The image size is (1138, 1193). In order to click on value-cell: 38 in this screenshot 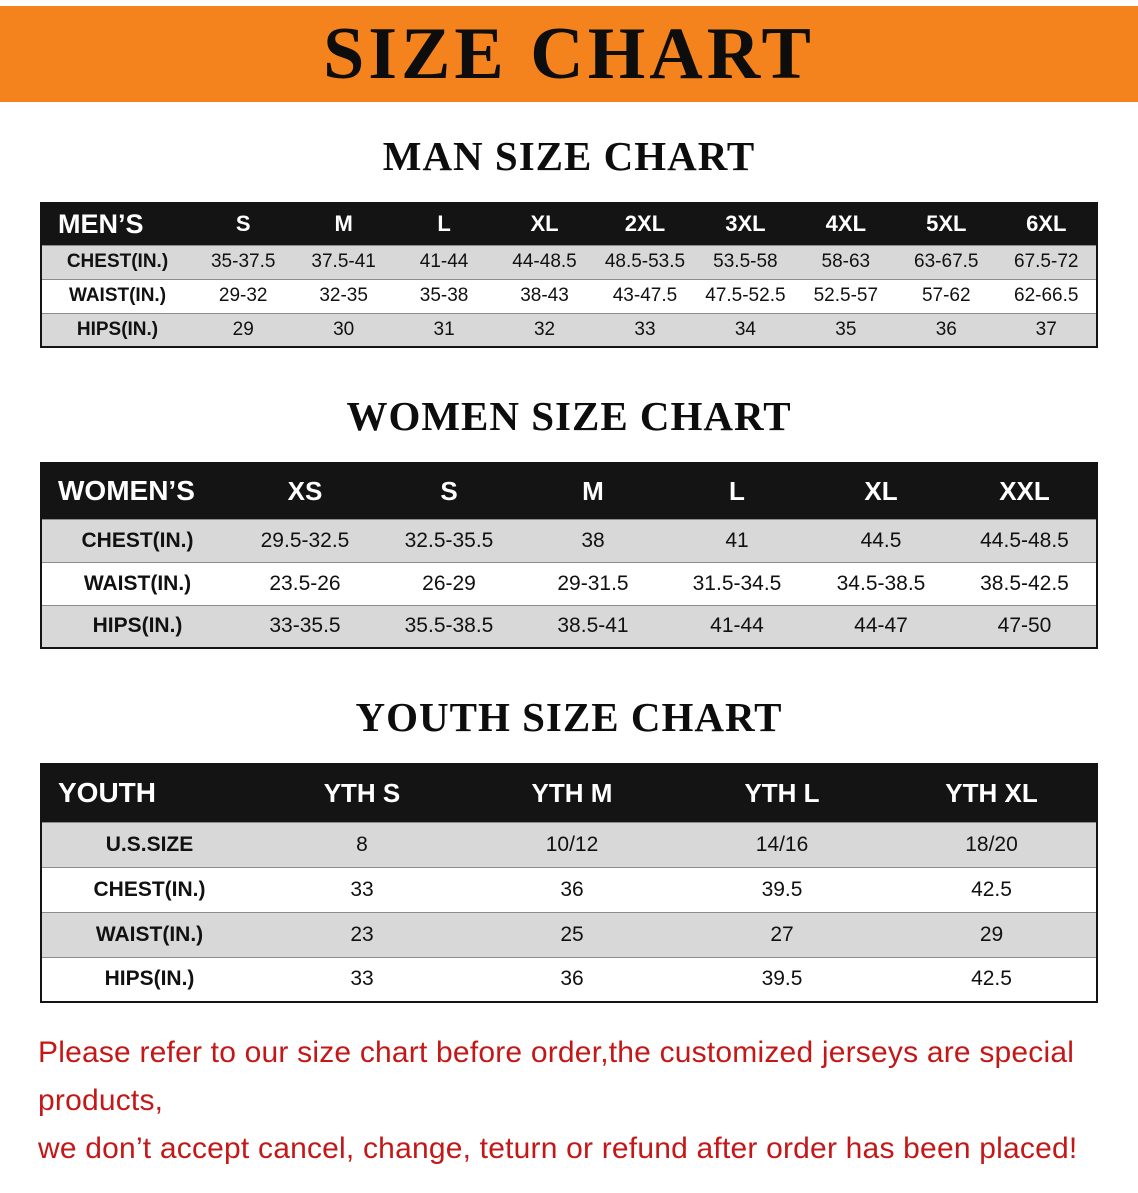, I will do `click(593, 540)`.